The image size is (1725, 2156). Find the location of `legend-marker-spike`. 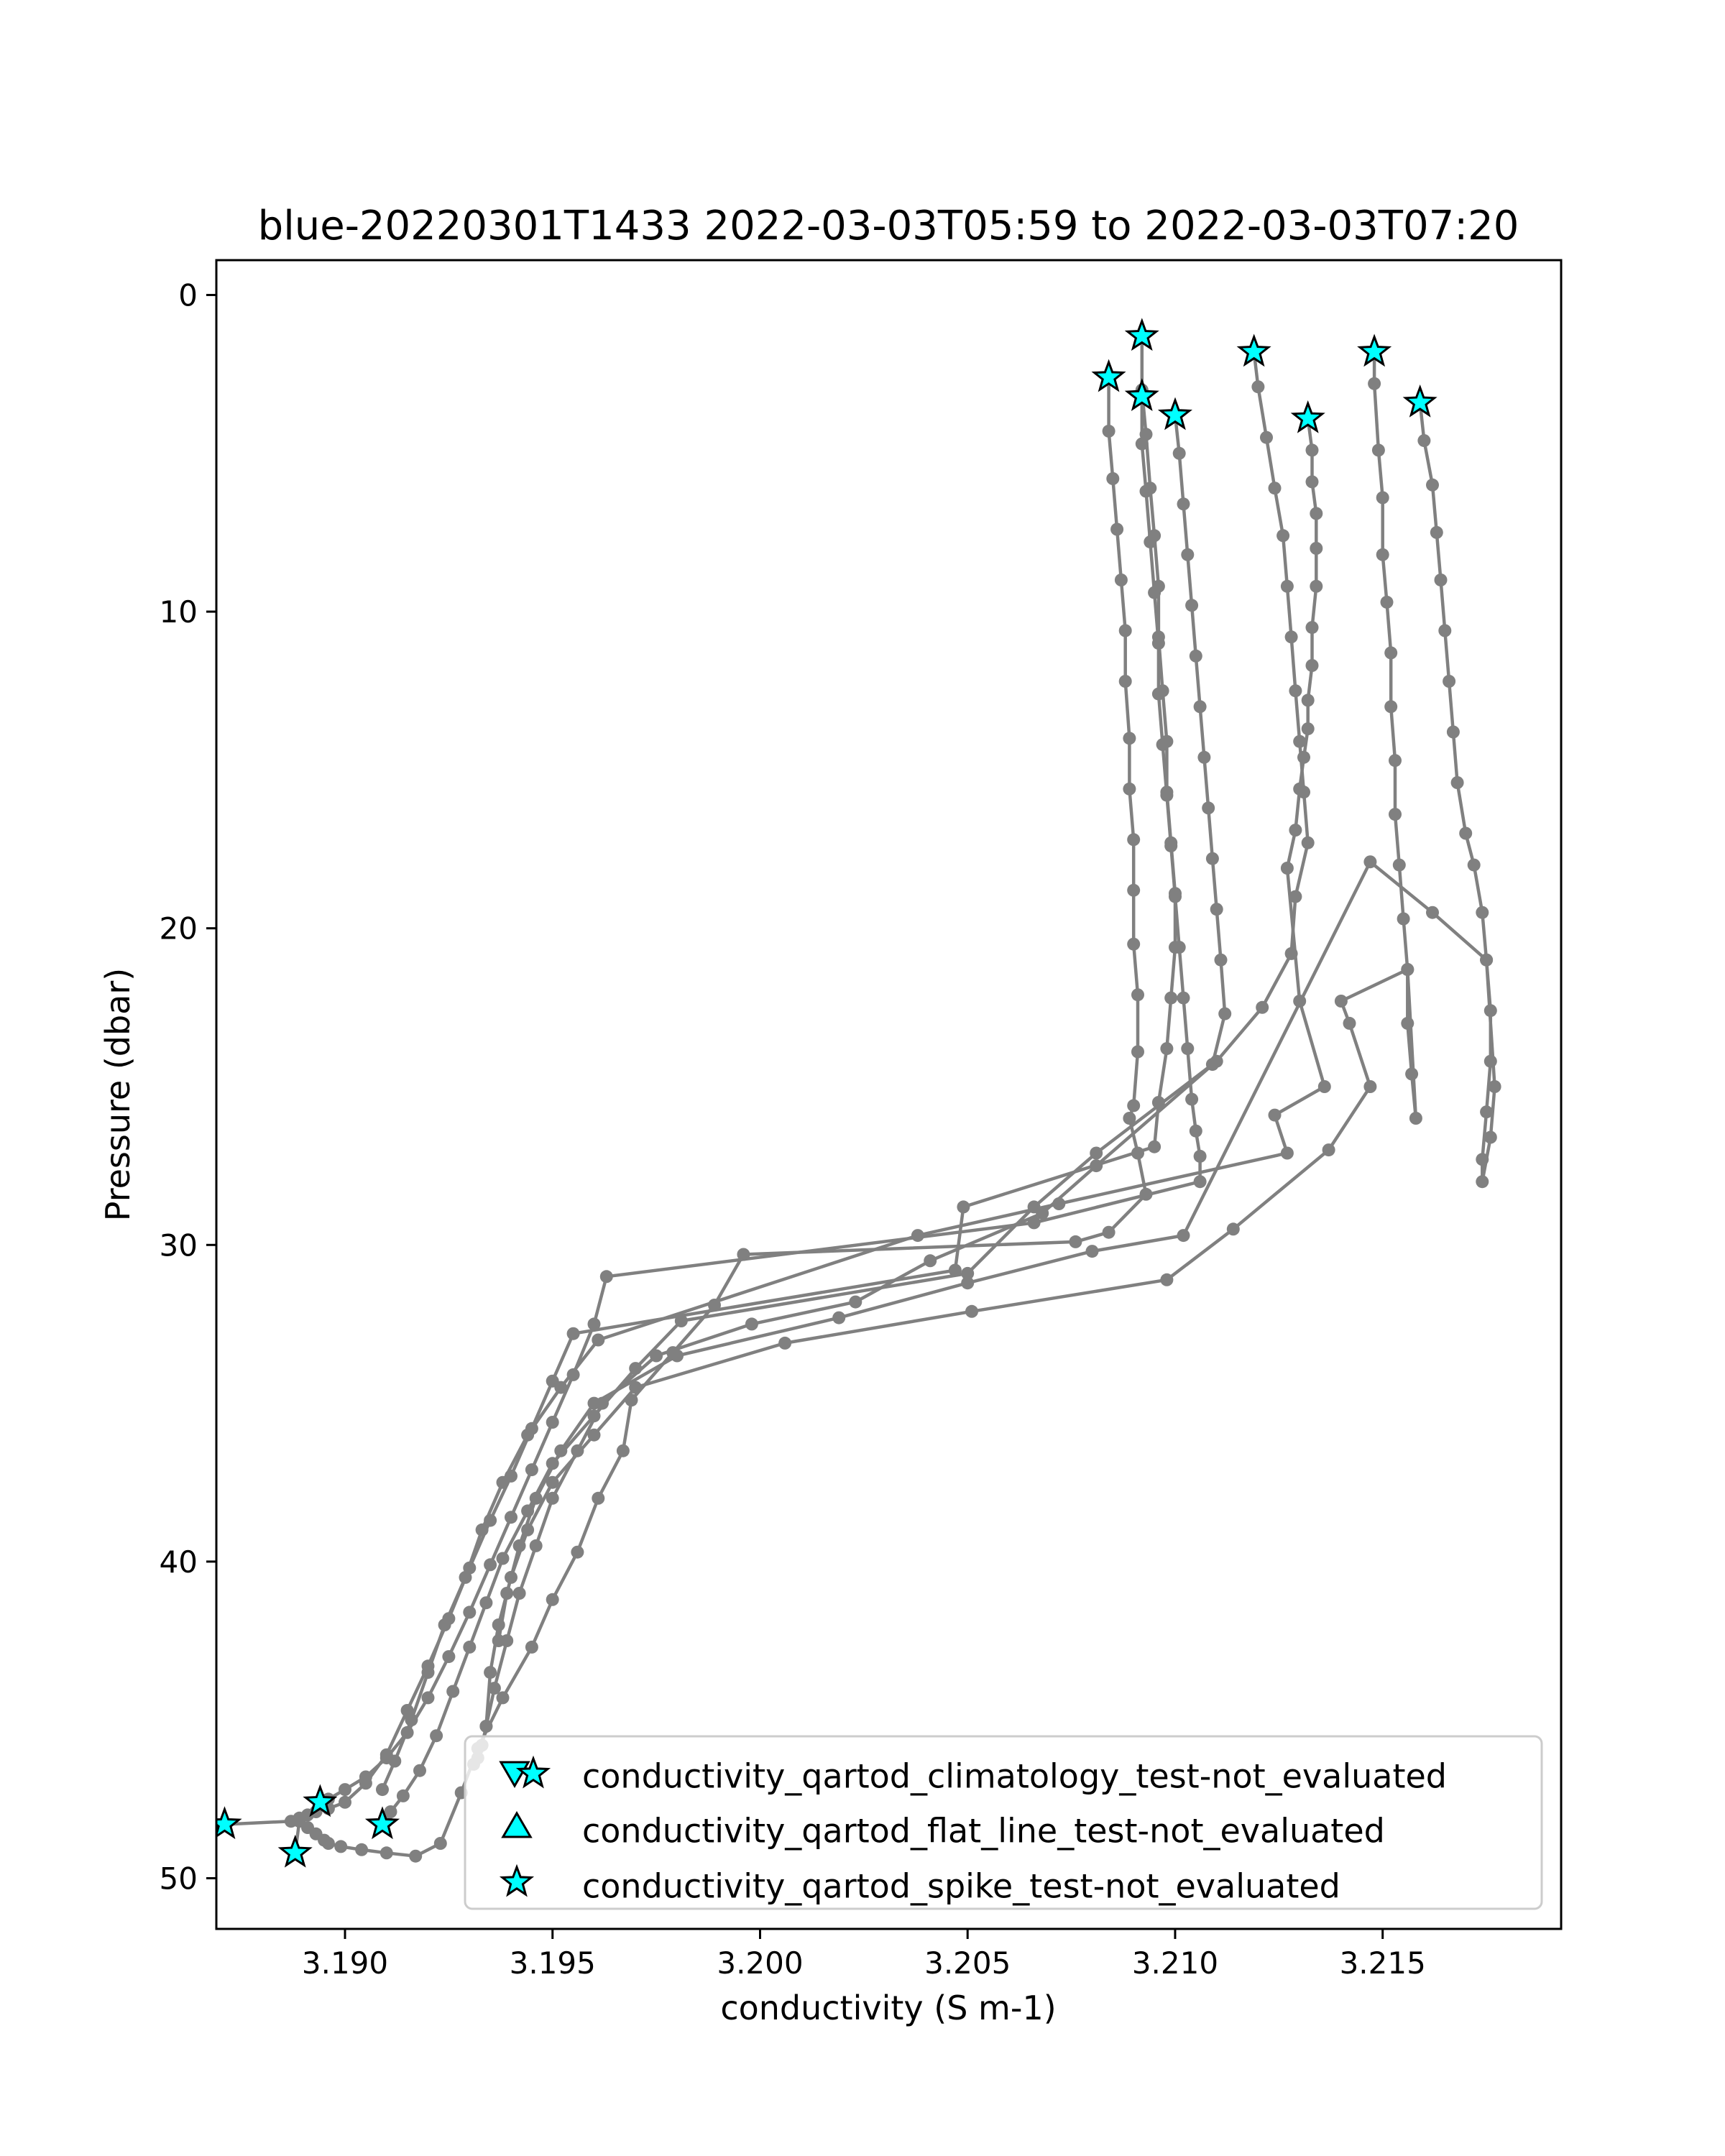

legend-marker-spike is located at coordinates (517, 1880).